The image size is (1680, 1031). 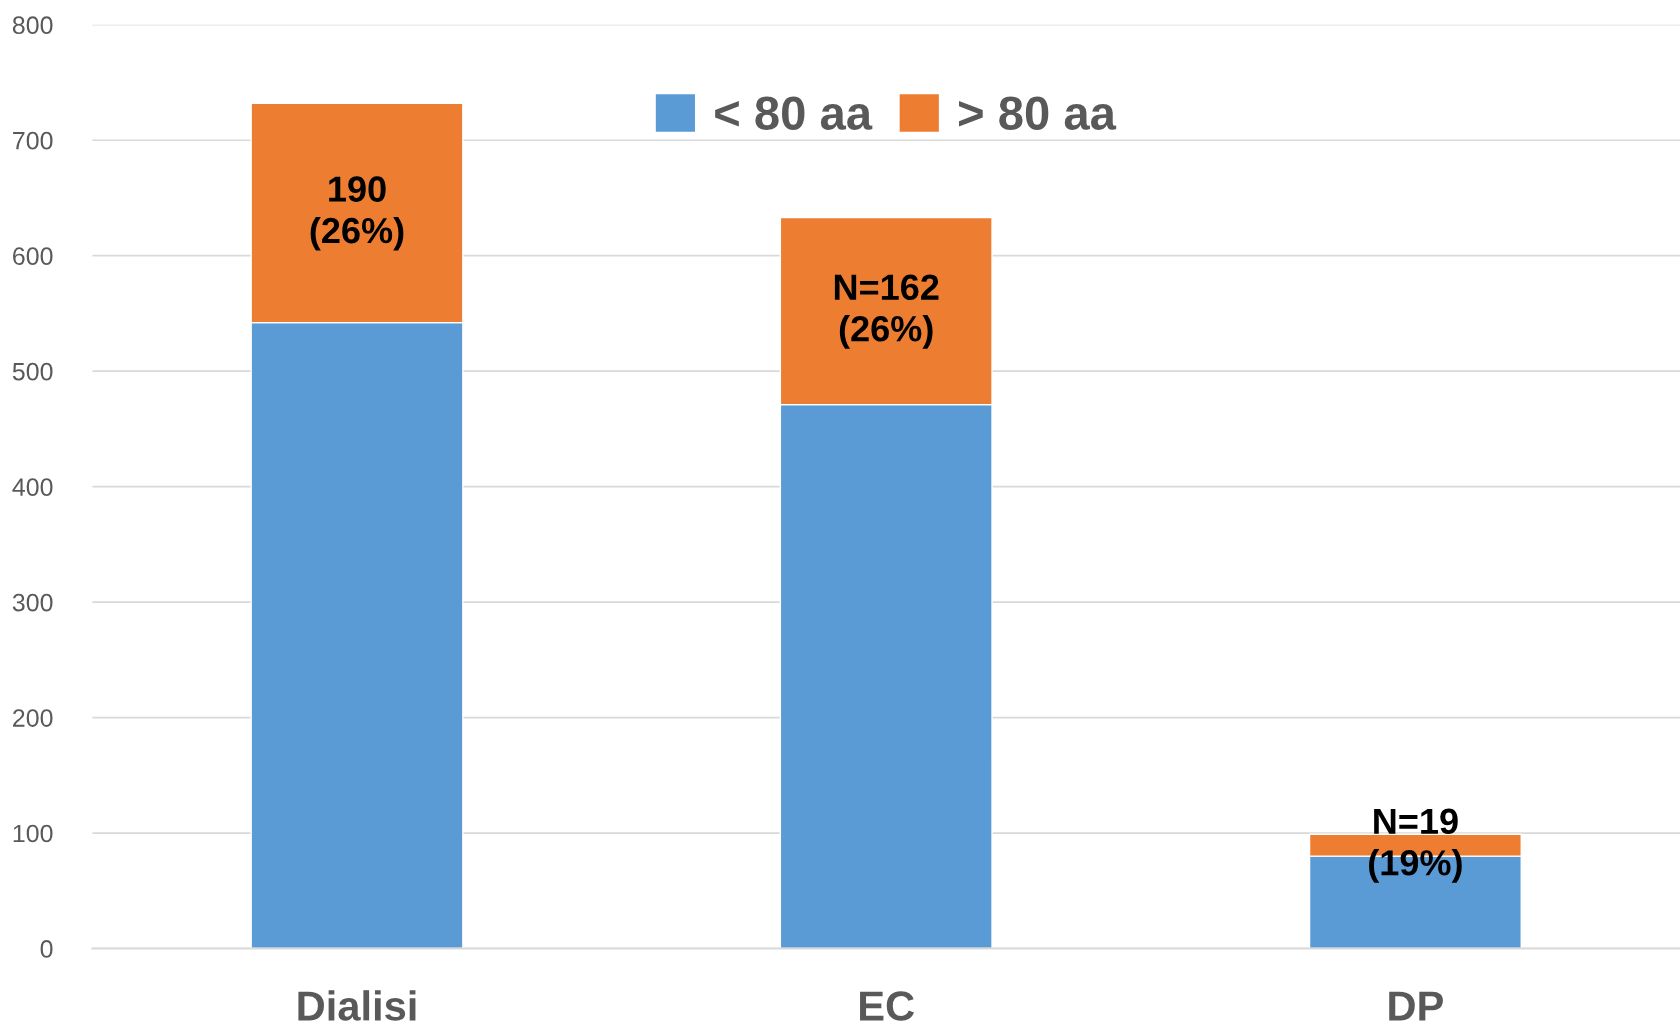 What do you see at coordinates (32, 25) in the screenshot?
I see `y-tick-label: 800` at bounding box center [32, 25].